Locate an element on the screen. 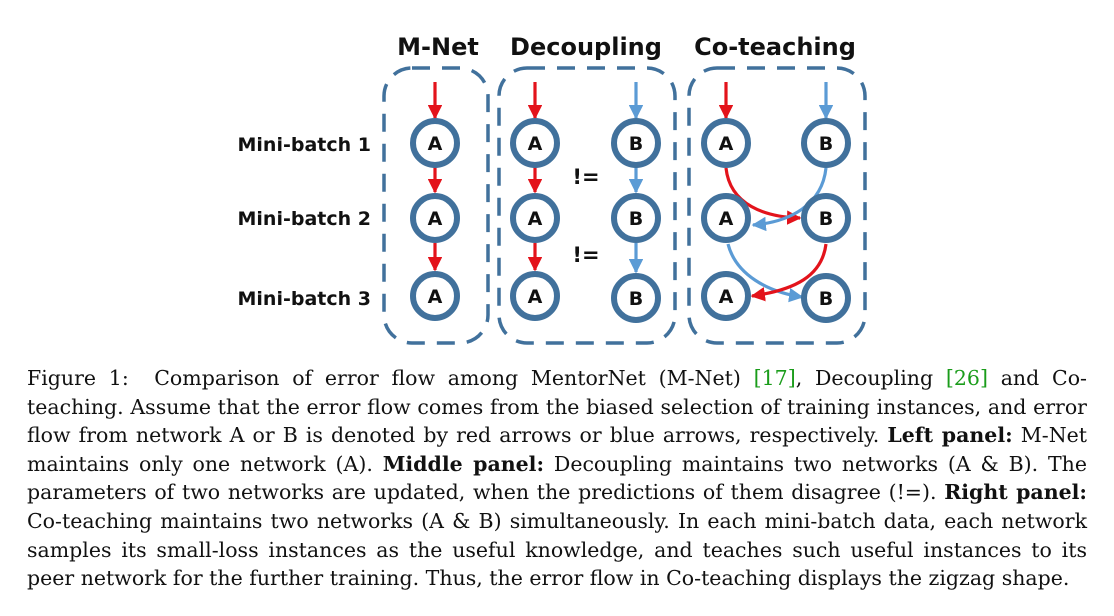 This screenshot has height=616, width=1114. coteaching-node-a-3: A is located at coordinates (726, 296).